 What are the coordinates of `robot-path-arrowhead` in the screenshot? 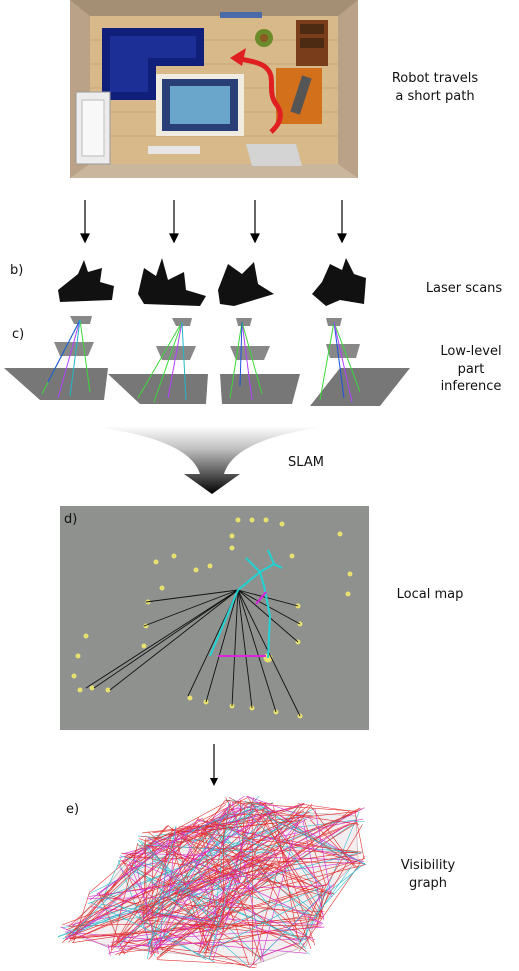 It's located at (238, 57).